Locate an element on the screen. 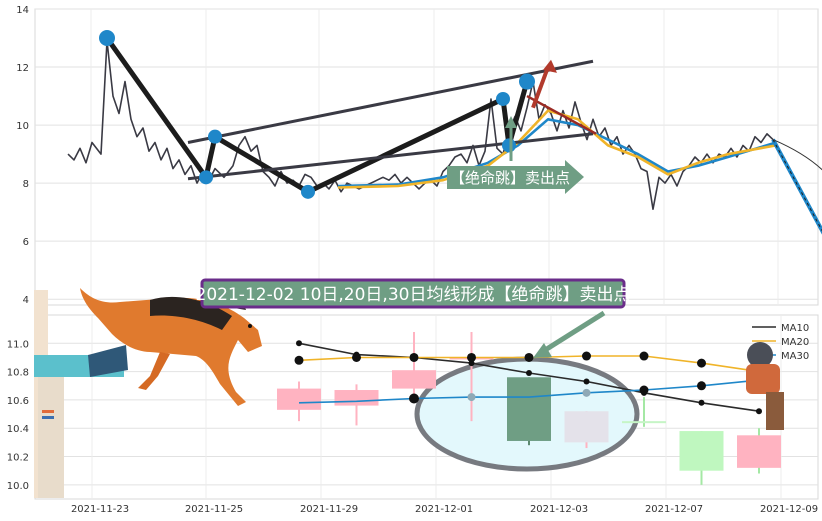  series-line-ma30 is located at coordinates (529, 391).